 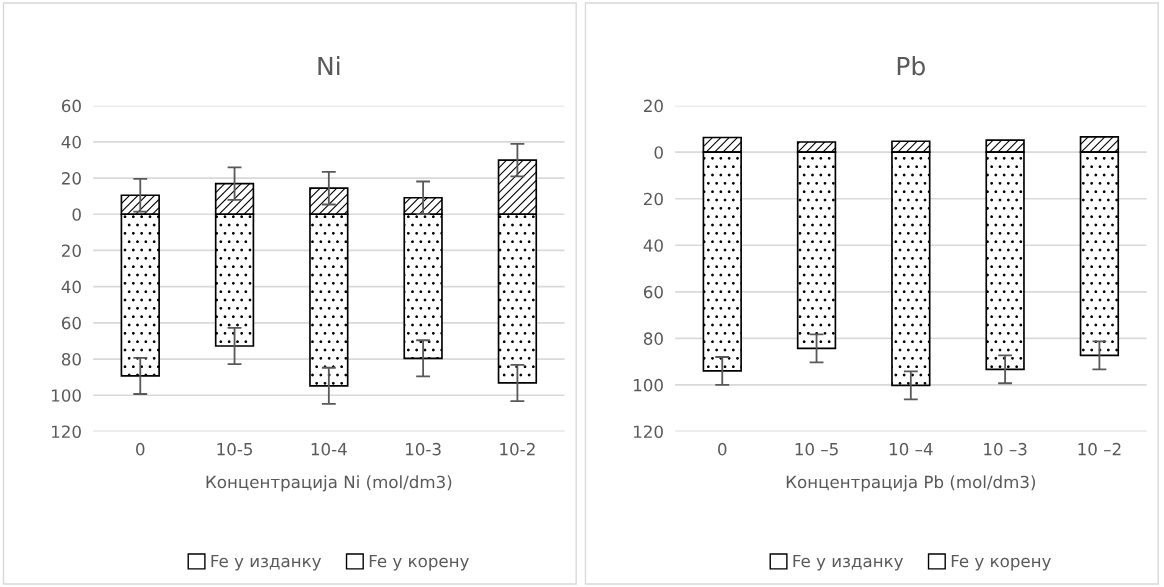 What do you see at coordinates (329, 483) in the screenshot?
I see `x-axis-title: Концентрација Ni (mol/dm3)` at bounding box center [329, 483].